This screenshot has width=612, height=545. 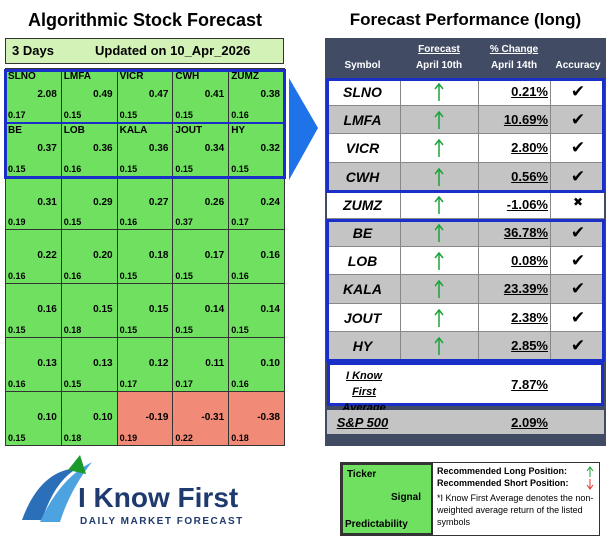 I want to click on header-change-date: April 14th, so click(x=514, y=65).